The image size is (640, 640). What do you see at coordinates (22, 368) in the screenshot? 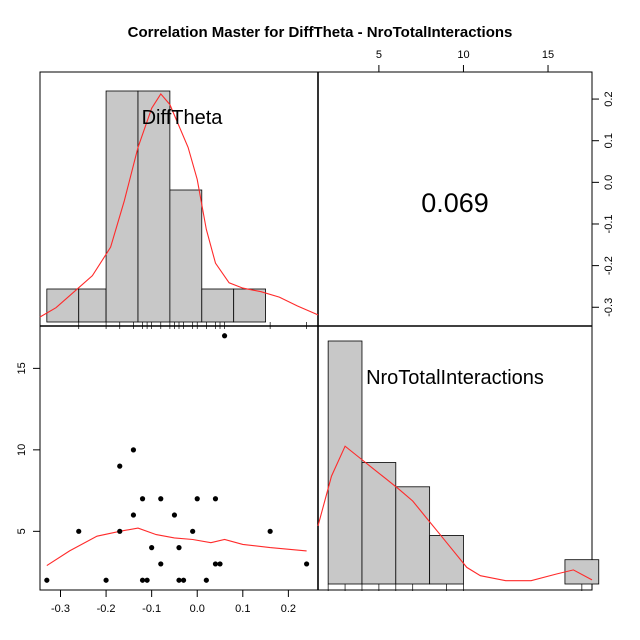
I see `y-axis-left-tick-label: 15` at bounding box center [22, 368].